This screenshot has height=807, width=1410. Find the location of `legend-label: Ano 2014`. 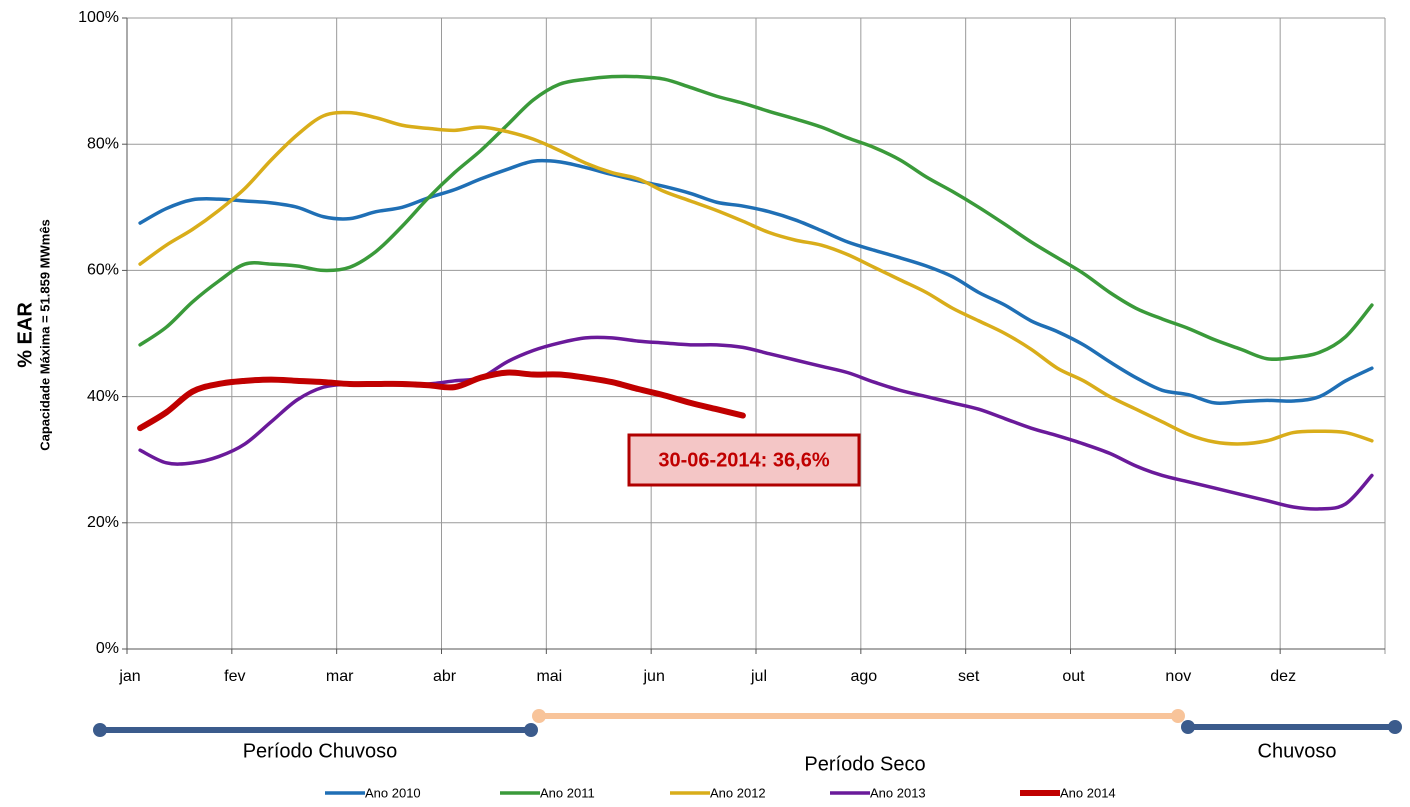

legend-label: Ano 2014 is located at coordinates (1088, 792).